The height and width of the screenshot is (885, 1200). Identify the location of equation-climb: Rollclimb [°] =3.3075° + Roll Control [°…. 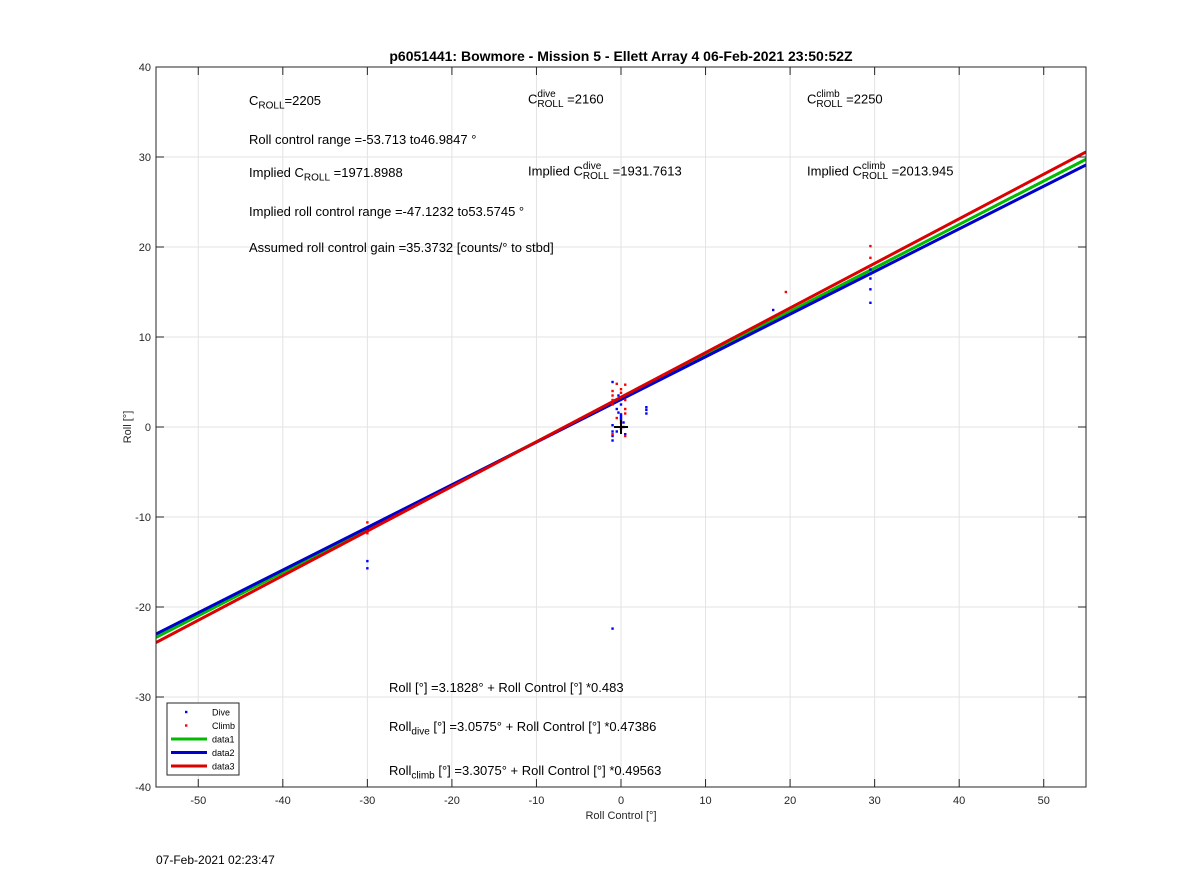
(525, 772).